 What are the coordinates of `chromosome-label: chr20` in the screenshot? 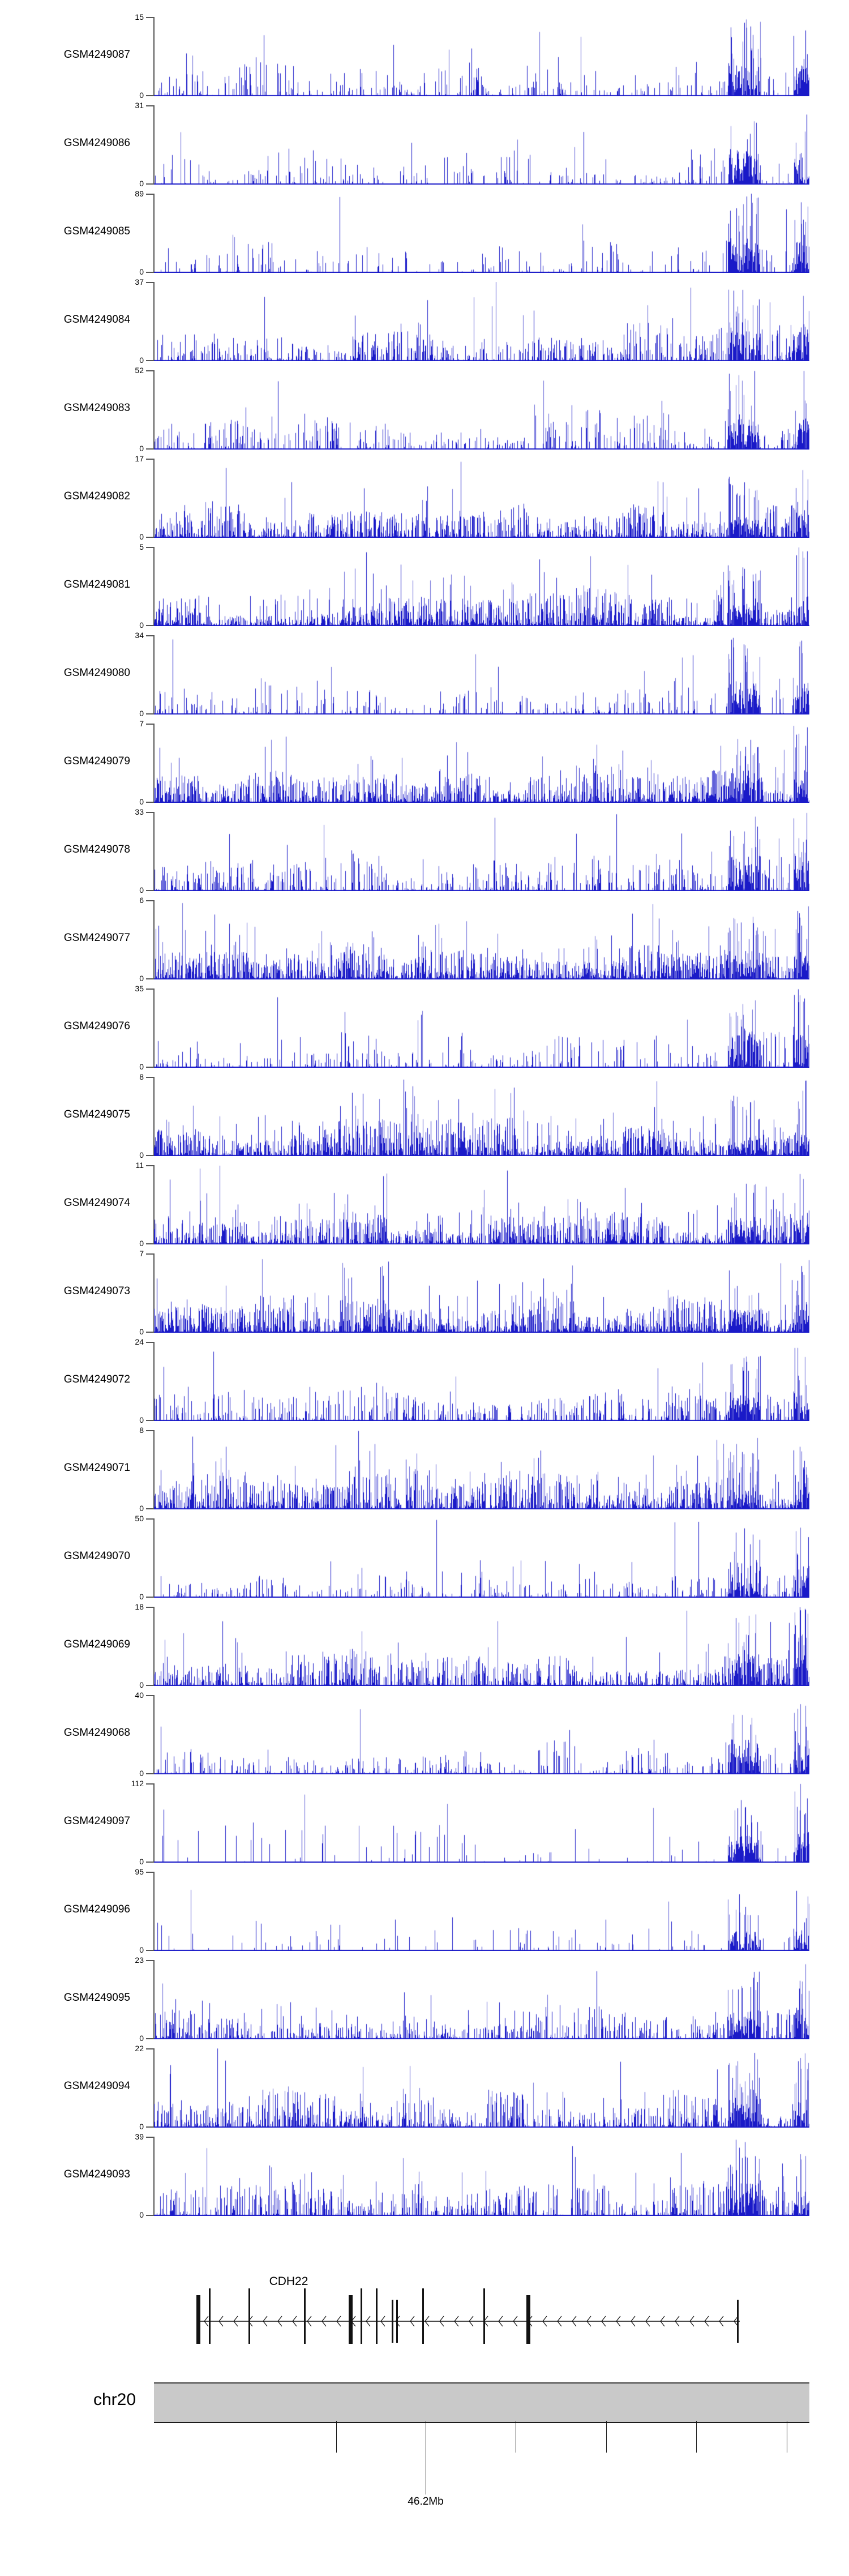 It's located at (114, 2399).